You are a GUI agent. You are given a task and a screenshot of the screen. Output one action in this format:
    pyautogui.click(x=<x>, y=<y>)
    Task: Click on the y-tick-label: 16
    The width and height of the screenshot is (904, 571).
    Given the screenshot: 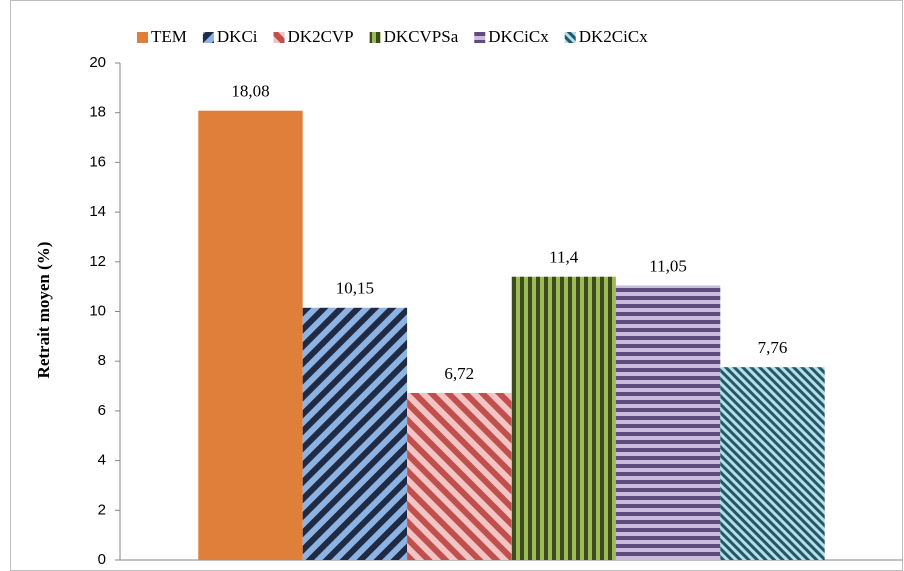 What is the action you would take?
    pyautogui.click(x=97, y=161)
    